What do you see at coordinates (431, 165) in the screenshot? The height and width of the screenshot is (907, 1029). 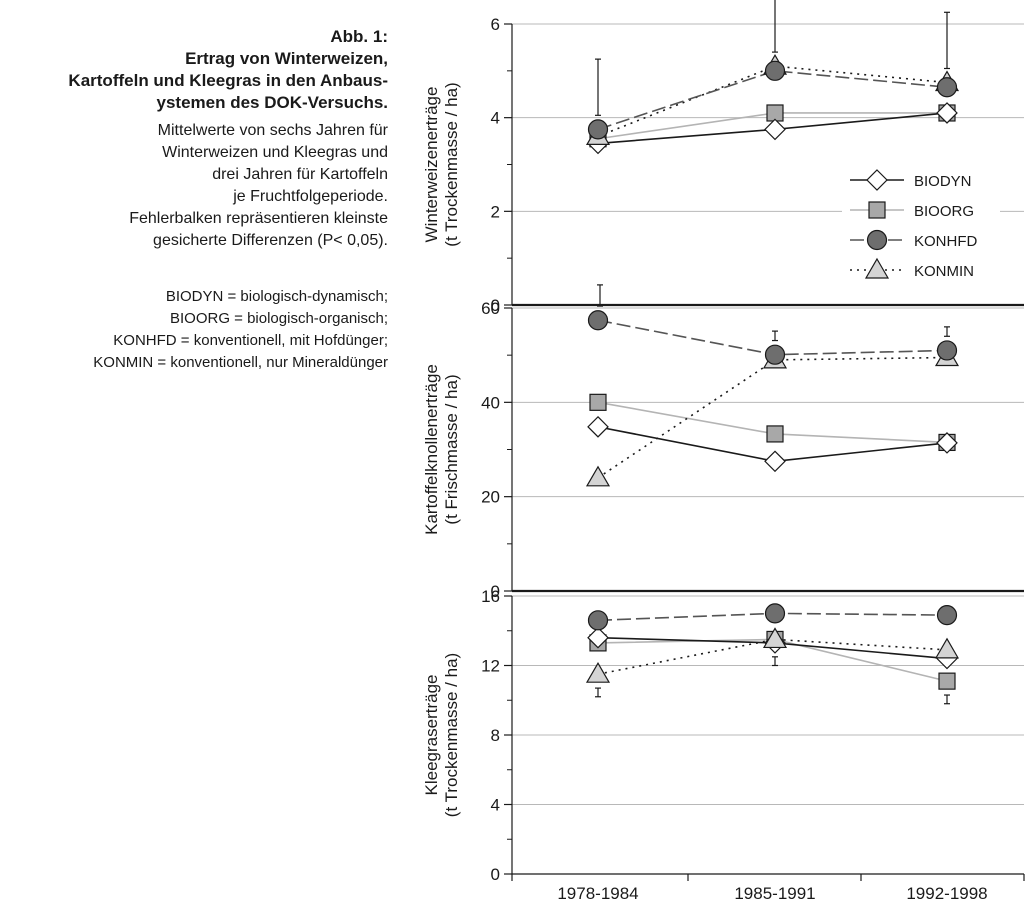 I see `y-axis-title: Winterweizenerträge` at bounding box center [431, 165].